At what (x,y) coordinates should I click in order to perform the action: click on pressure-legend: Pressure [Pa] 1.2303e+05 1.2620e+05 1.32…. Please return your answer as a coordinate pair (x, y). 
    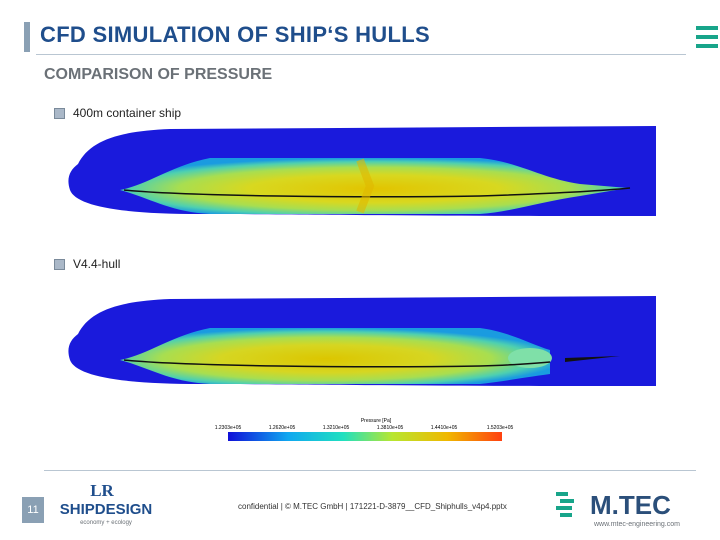
    Looking at the image, I should click on (364, 429).